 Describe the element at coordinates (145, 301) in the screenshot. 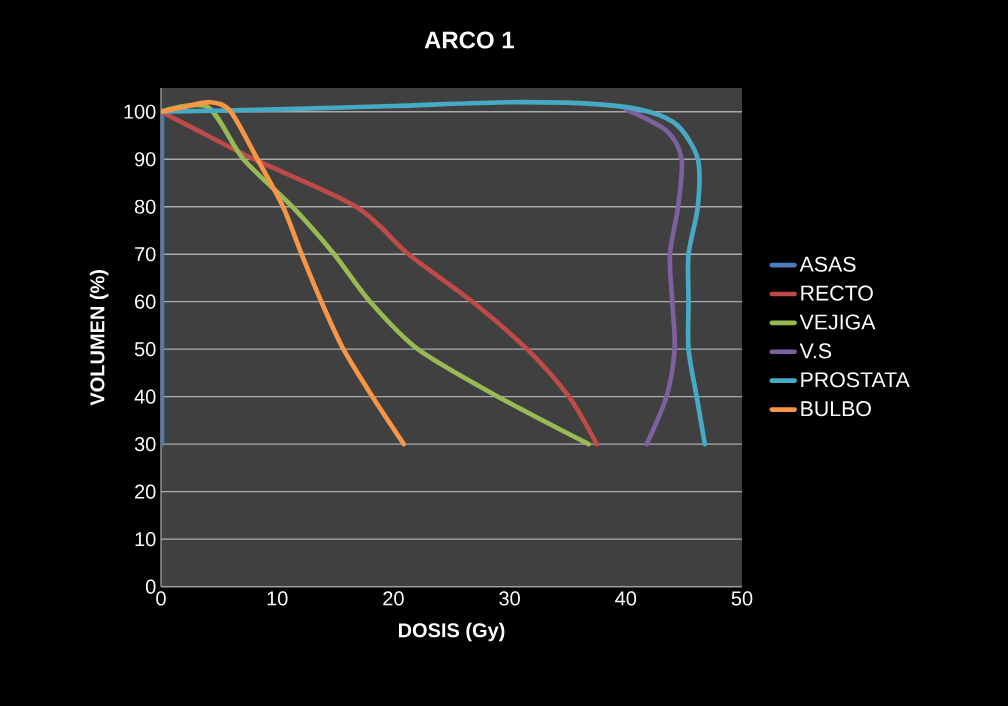

I see `y-tick-label: 60` at that location.